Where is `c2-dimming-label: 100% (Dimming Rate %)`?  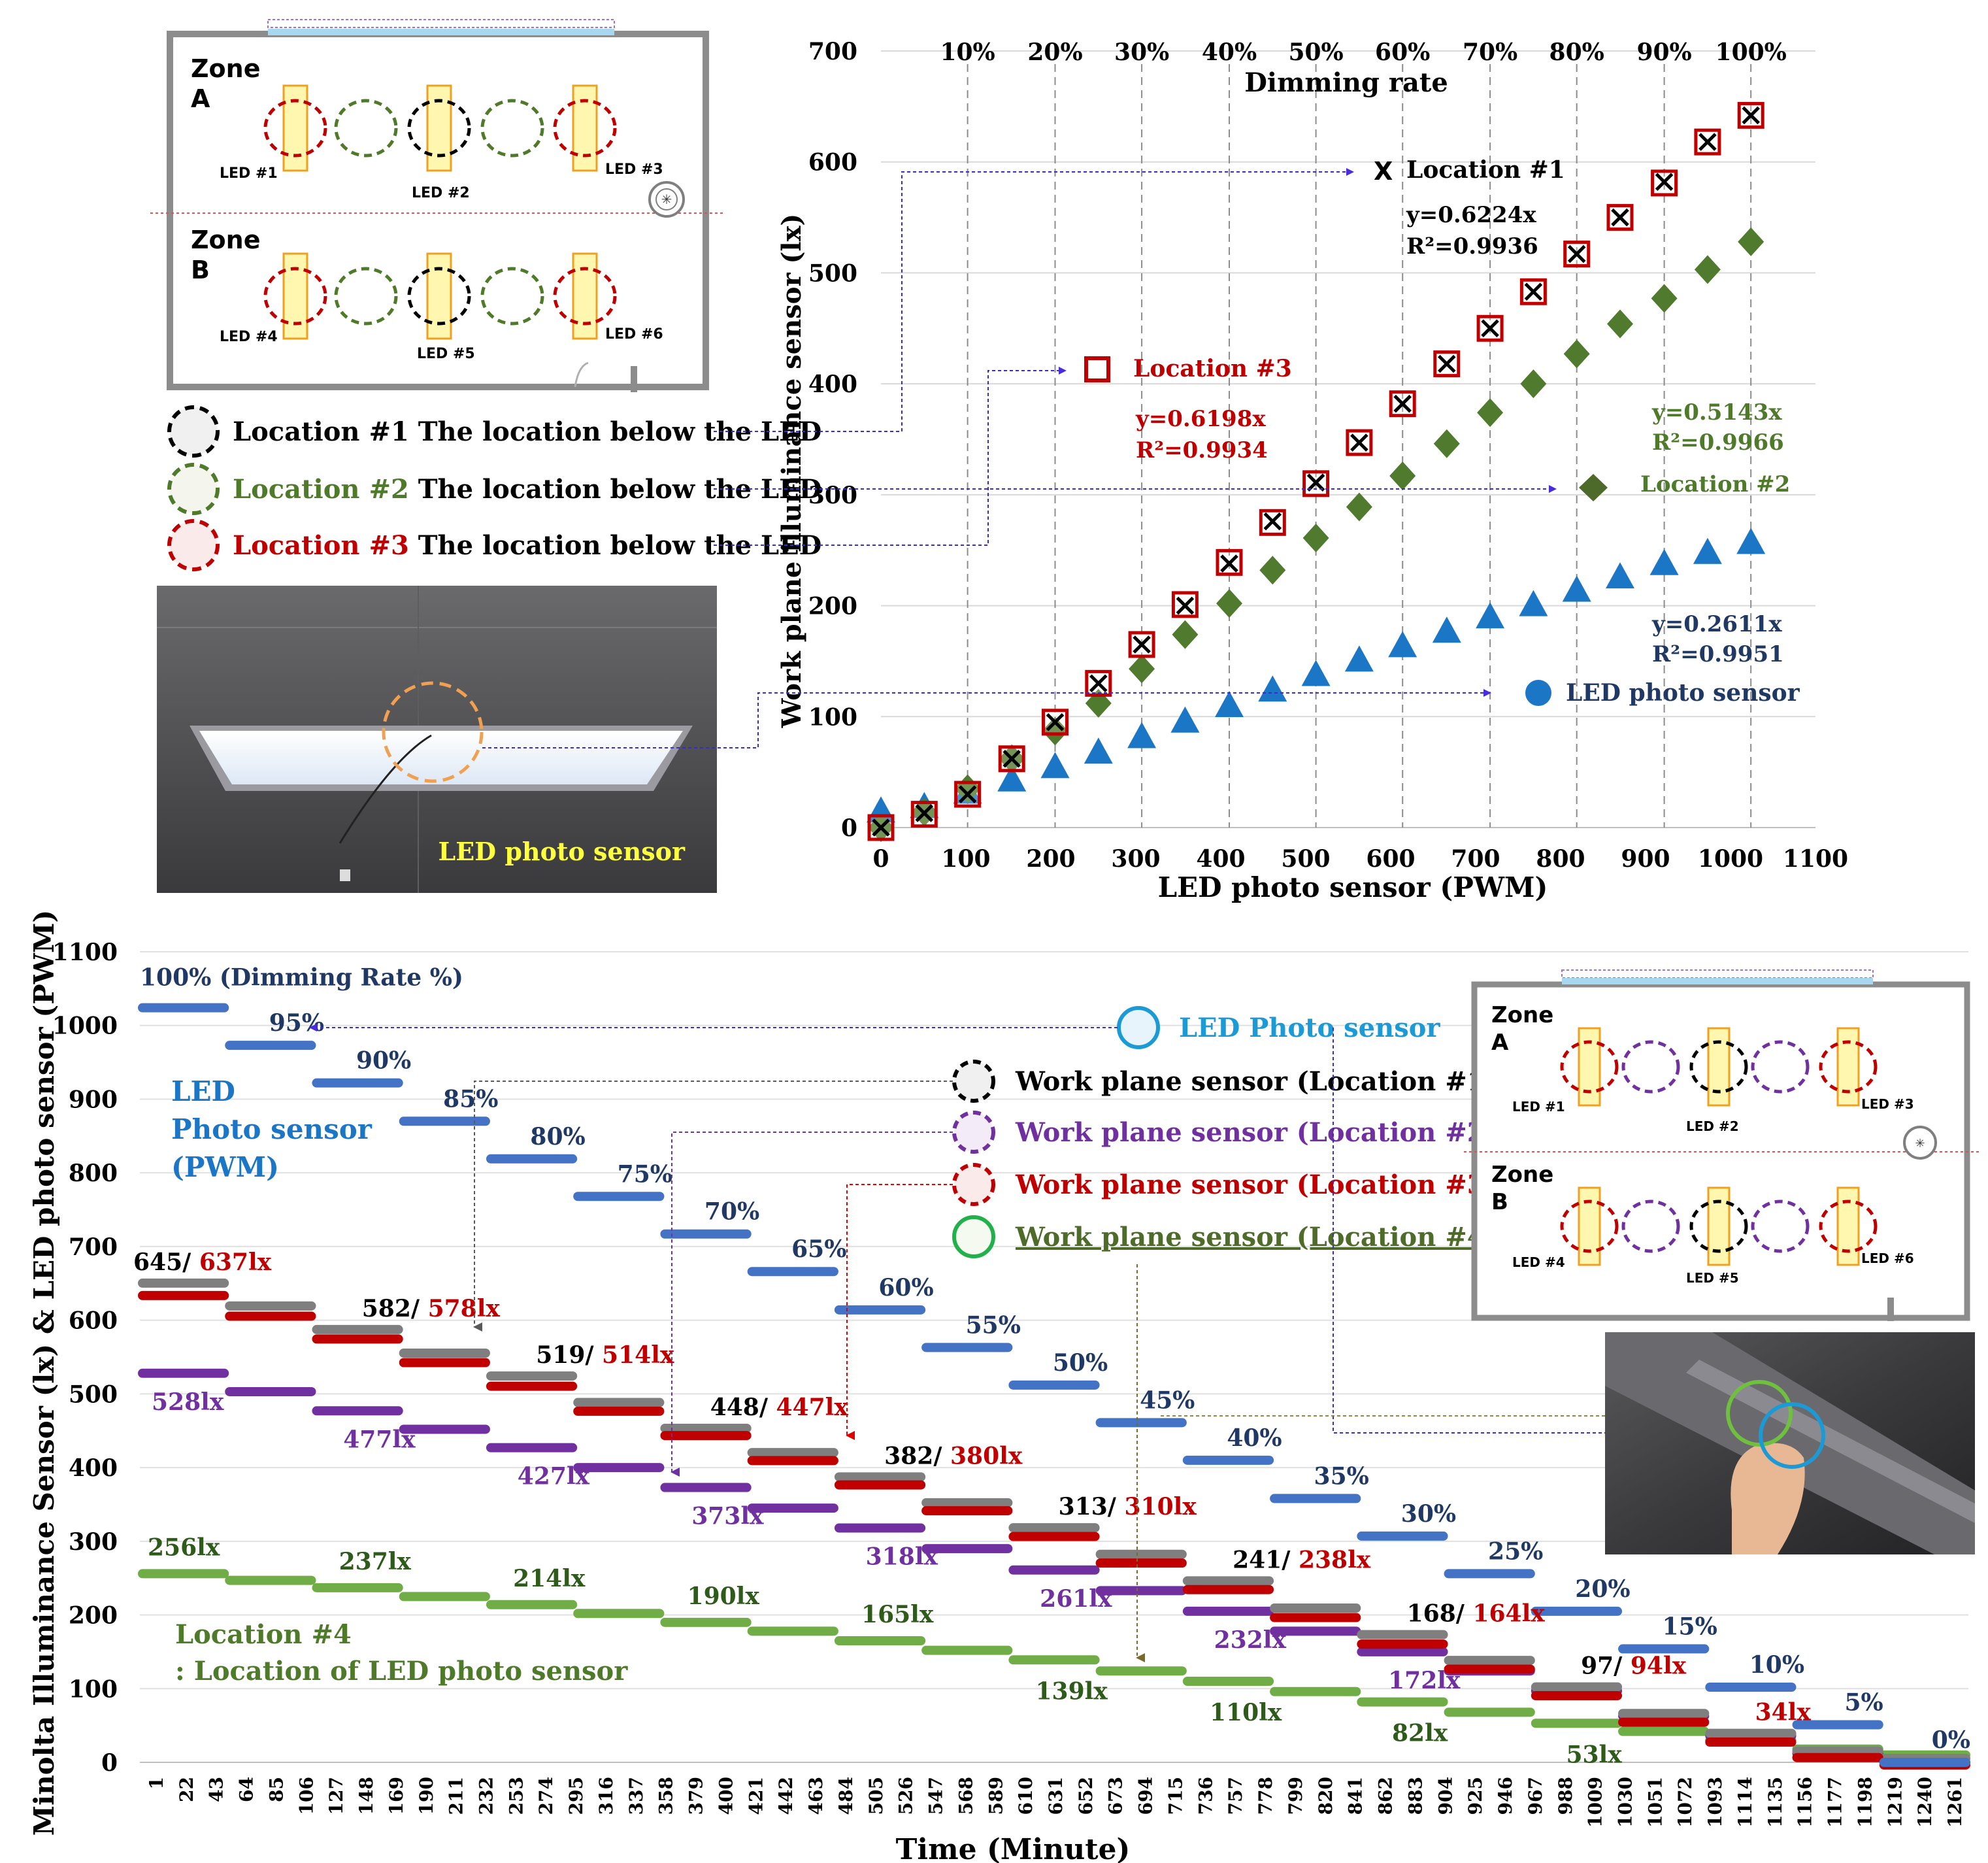
c2-dimming-label: 100% (Dimming Rate %) is located at coordinates (302, 978).